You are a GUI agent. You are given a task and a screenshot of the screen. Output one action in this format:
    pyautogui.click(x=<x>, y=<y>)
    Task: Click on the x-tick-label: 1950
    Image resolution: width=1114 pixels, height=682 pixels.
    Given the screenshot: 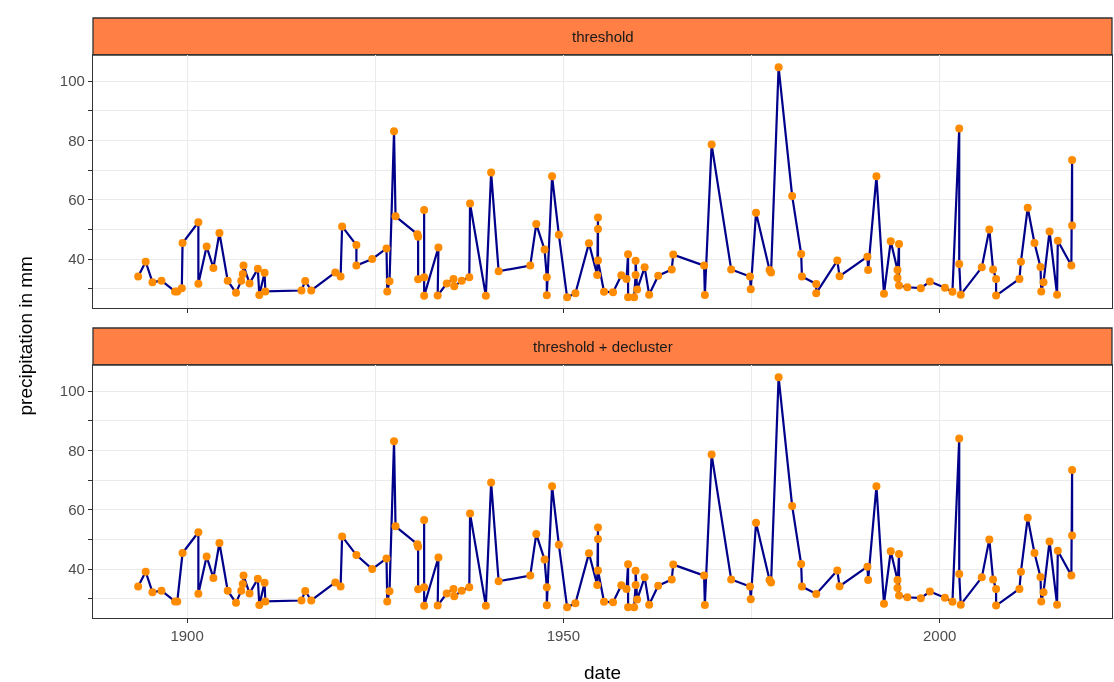 What is the action you would take?
    pyautogui.click(x=563, y=636)
    